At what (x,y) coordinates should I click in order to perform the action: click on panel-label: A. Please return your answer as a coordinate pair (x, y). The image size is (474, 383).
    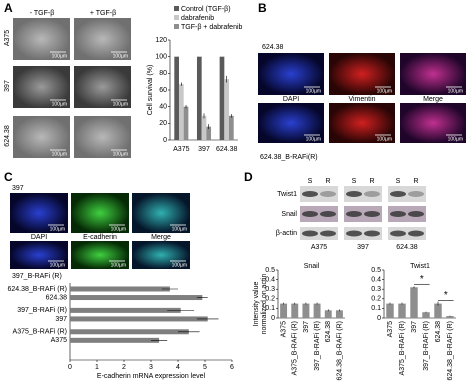
    Looking at the image, I should click on (8, 8).